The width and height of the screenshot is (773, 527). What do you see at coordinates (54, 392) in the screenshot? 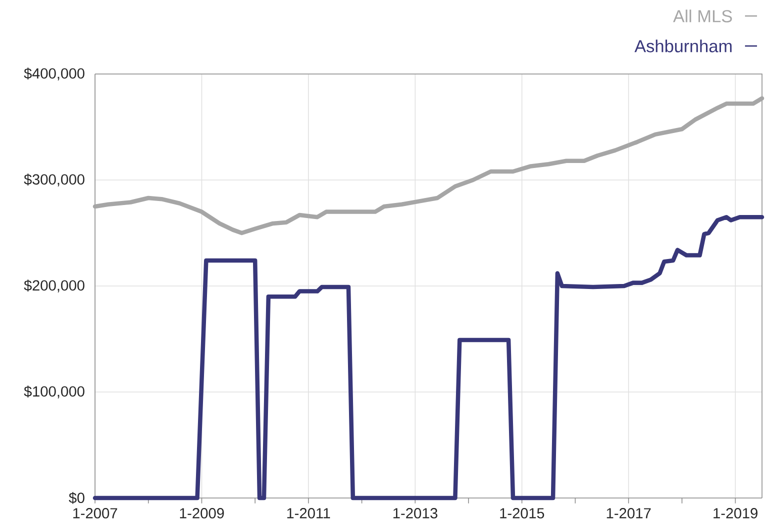
I see `y-tick-label: $100,000` at bounding box center [54, 392].